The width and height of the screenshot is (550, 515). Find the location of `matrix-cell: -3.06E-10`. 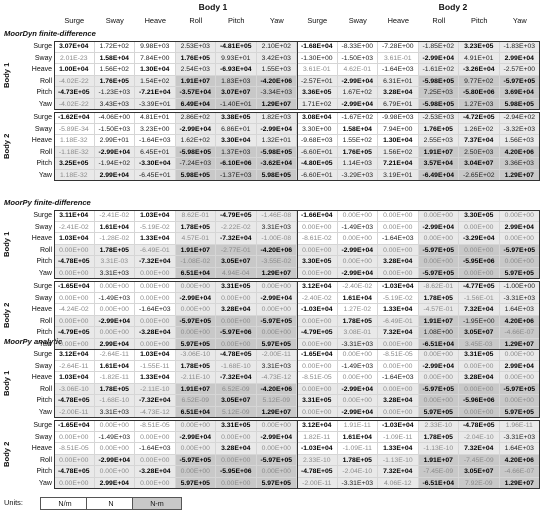

matrix-cell: -3.06E-10 is located at coordinates (195, 355).